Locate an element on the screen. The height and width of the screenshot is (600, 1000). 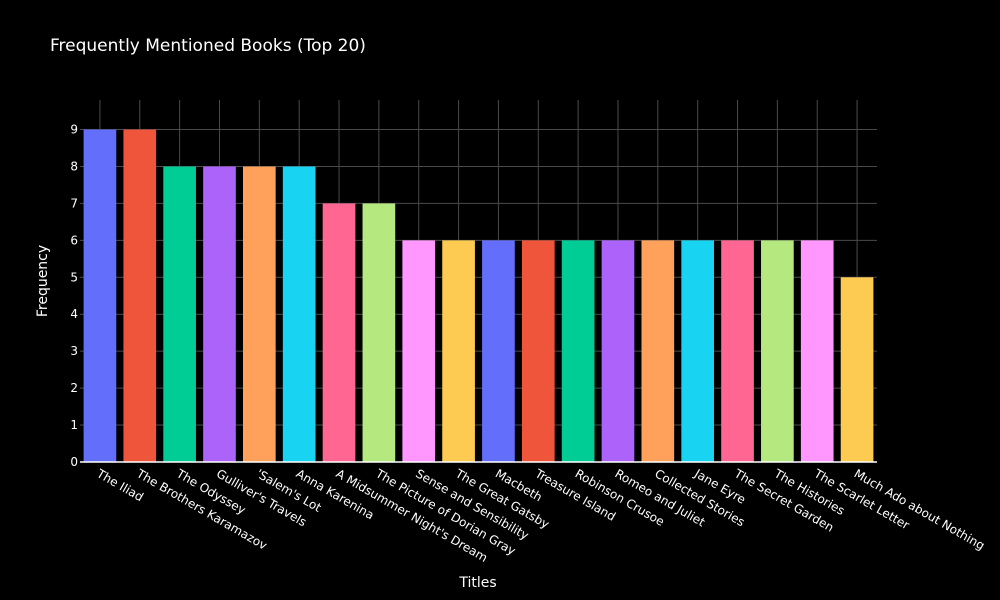
y-tick-label: 3 is located at coordinates (74, 351).